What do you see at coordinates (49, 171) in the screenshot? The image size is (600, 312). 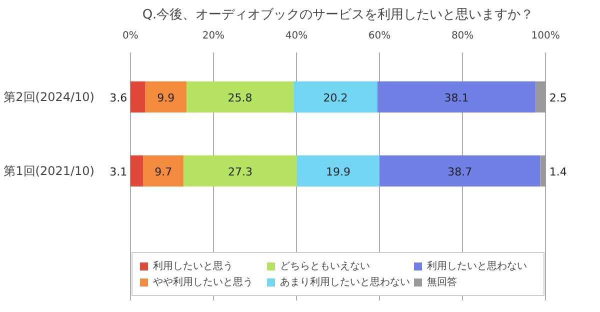 I see `y-tick-label: 第1回(2021/10)` at bounding box center [49, 171].